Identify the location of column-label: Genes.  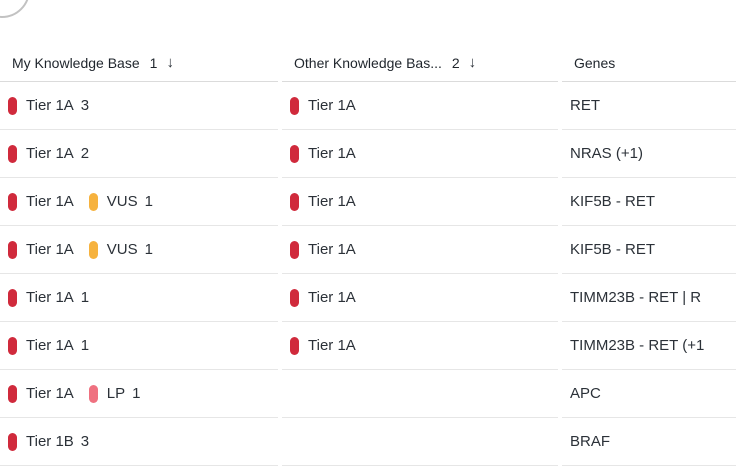
(595, 62).